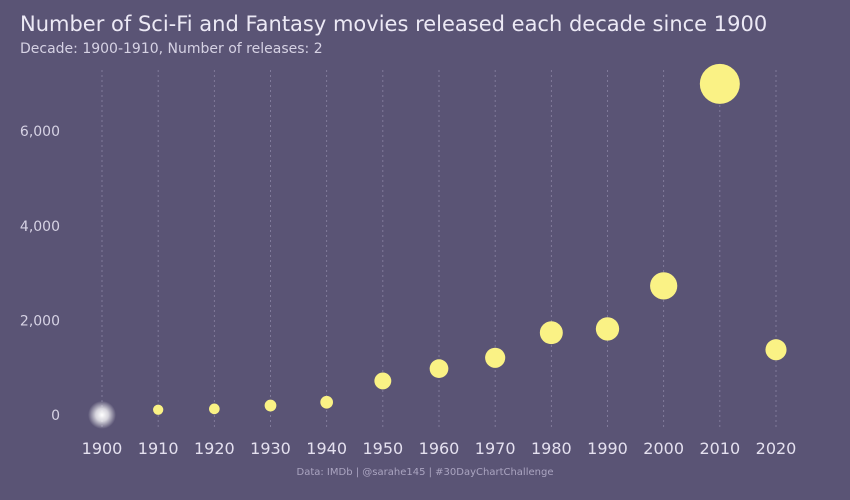 Image resolution: width=850 pixels, height=500 pixels. Describe the element at coordinates (270, 448) in the screenshot. I see `x-tick-label: 1930` at that location.